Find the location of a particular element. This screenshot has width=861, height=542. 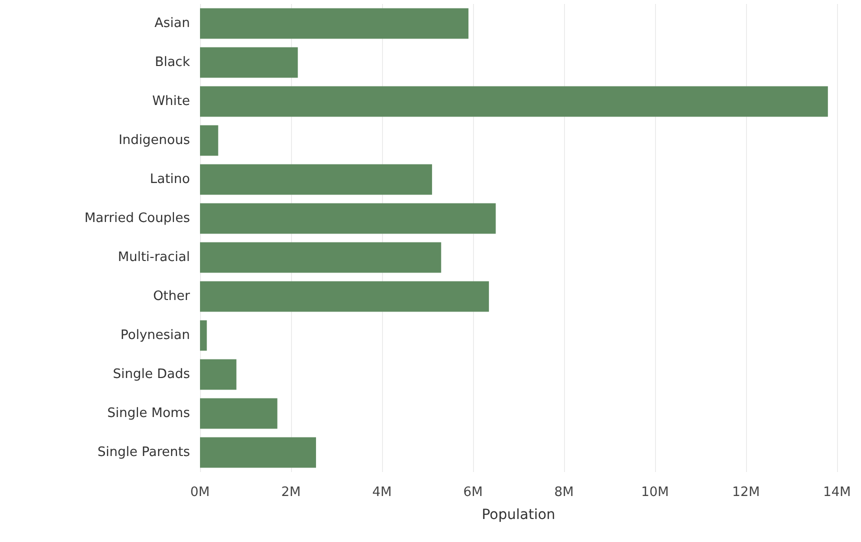

x-tick-label: 14M is located at coordinates (837, 492).